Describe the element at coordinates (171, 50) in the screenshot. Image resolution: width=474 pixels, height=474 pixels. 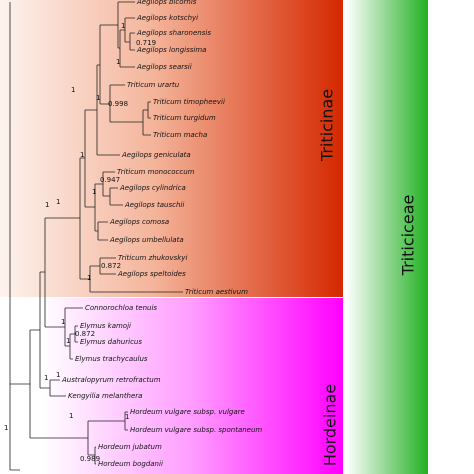
I see `taxon-label: Aegilops longissima` at that location.